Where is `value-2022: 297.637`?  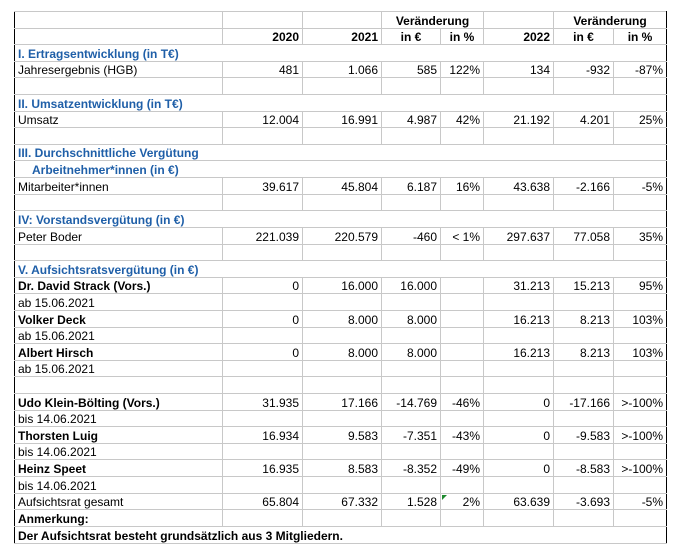 value-2022: 297.637 is located at coordinates (519, 235).